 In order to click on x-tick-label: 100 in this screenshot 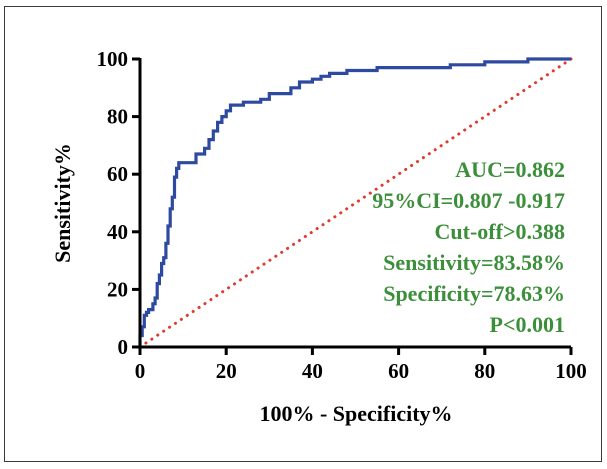, I will do `click(571, 371)`.